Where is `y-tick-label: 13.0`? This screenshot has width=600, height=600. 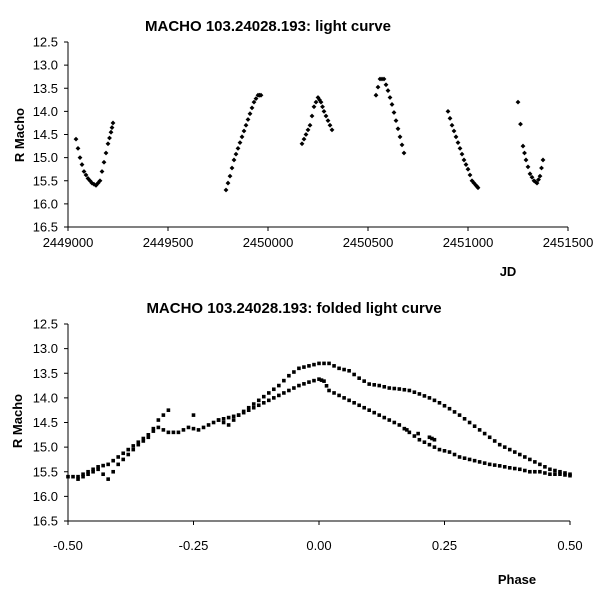 y-tick-label: 13.0 is located at coordinates (45, 65).